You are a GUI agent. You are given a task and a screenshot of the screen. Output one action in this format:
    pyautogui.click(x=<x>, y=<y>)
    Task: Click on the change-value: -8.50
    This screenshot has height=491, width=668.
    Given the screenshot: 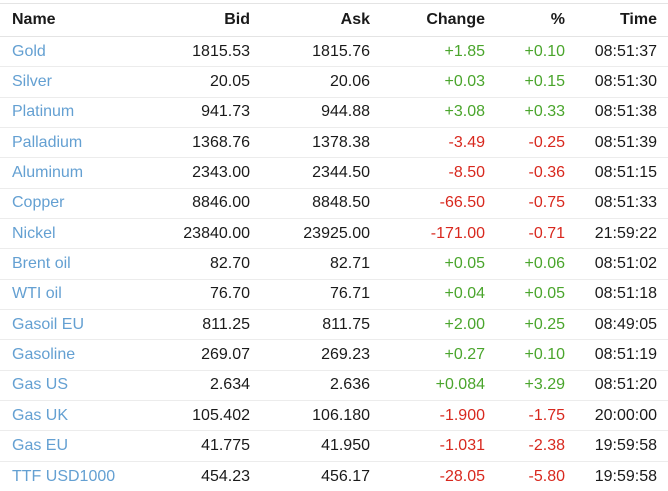 What is the action you would take?
    pyautogui.click(x=438, y=173)
    